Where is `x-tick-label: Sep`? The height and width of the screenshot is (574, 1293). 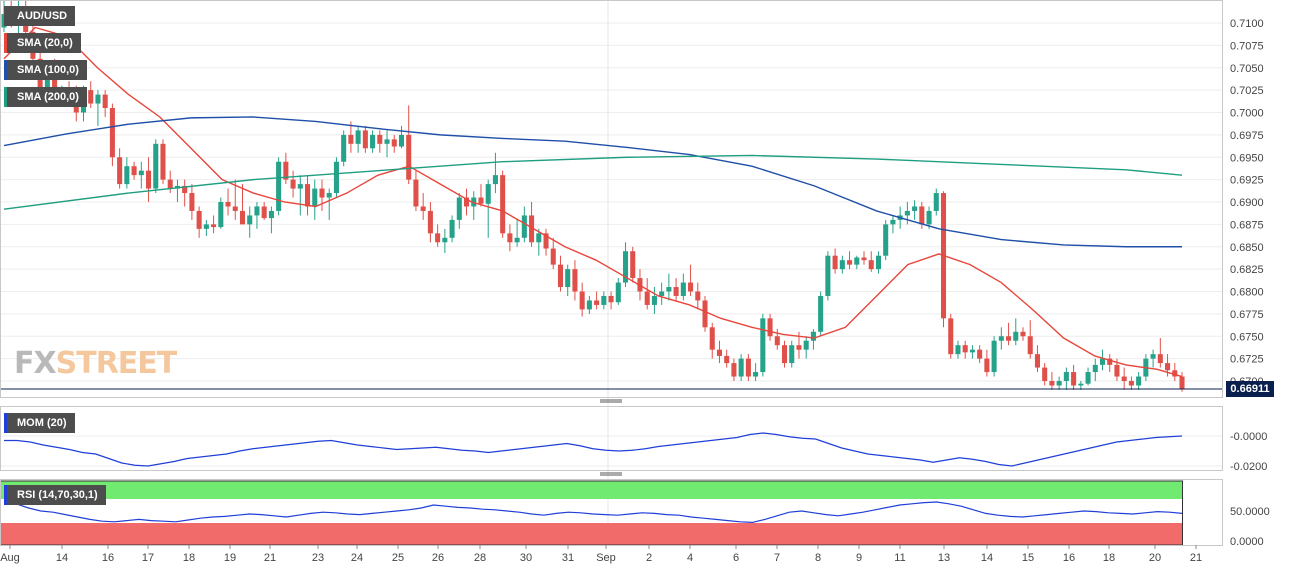 x-tick-label: Sep is located at coordinates (606, 558).